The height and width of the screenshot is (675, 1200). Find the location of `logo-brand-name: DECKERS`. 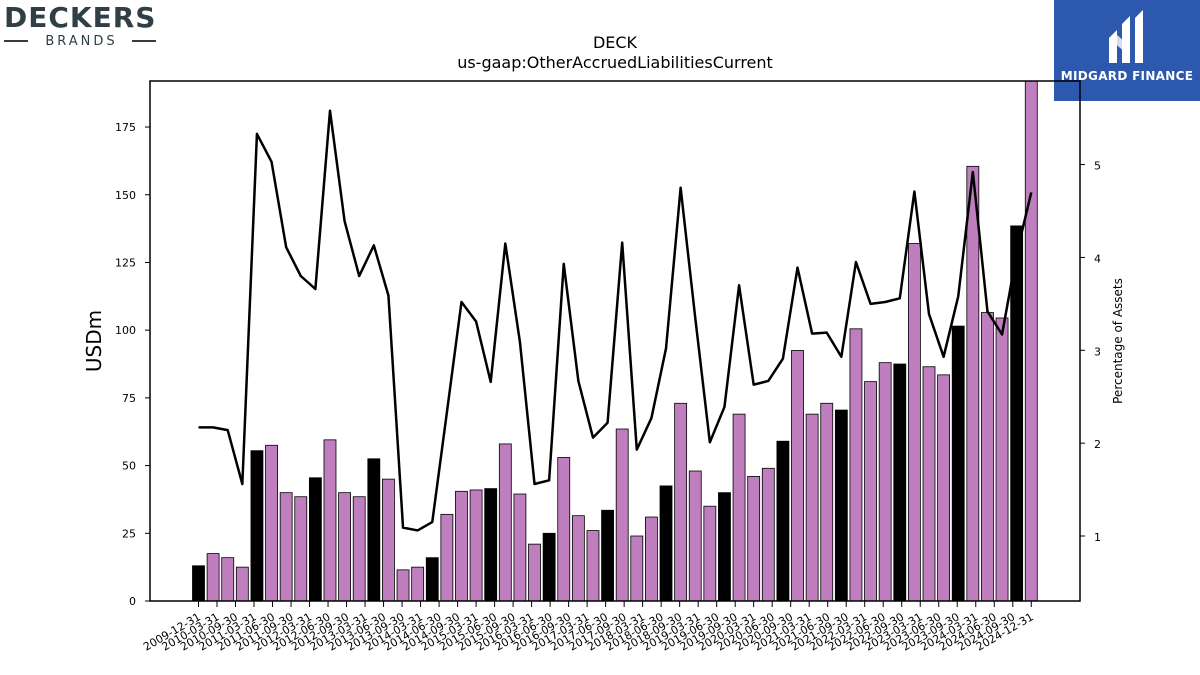

logo-brand-name: DECKERS is located at coordinates (80, 17).